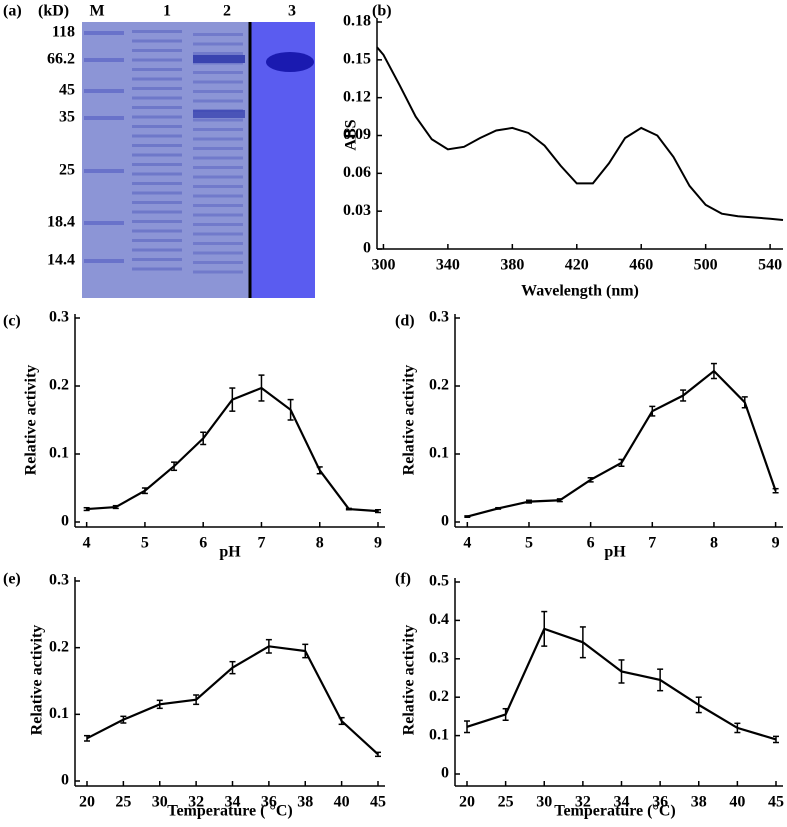 The width and height of the screenshot is (787, 827). Describe the element at coordinates (512, 265) in the screenshot. I see `x-tick-label: 380` at that location.